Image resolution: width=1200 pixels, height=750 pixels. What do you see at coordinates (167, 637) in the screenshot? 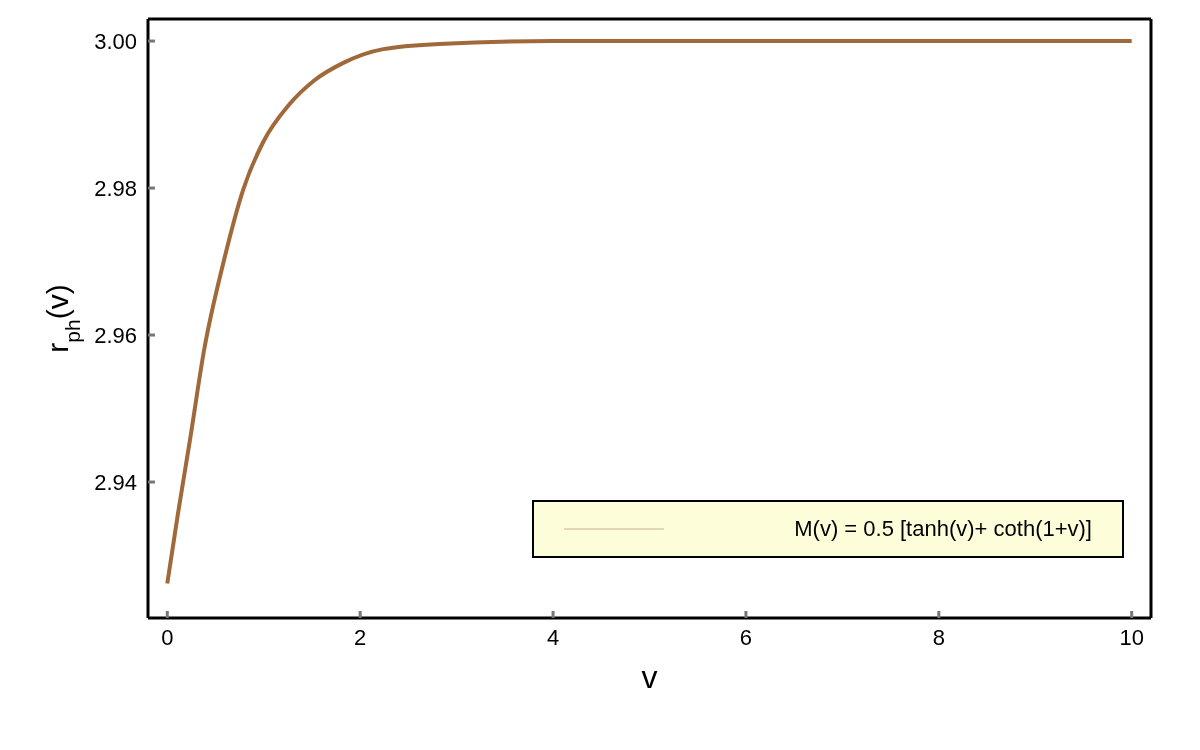
I see `x-tick-label: 0` at bounding box center [167, 637].